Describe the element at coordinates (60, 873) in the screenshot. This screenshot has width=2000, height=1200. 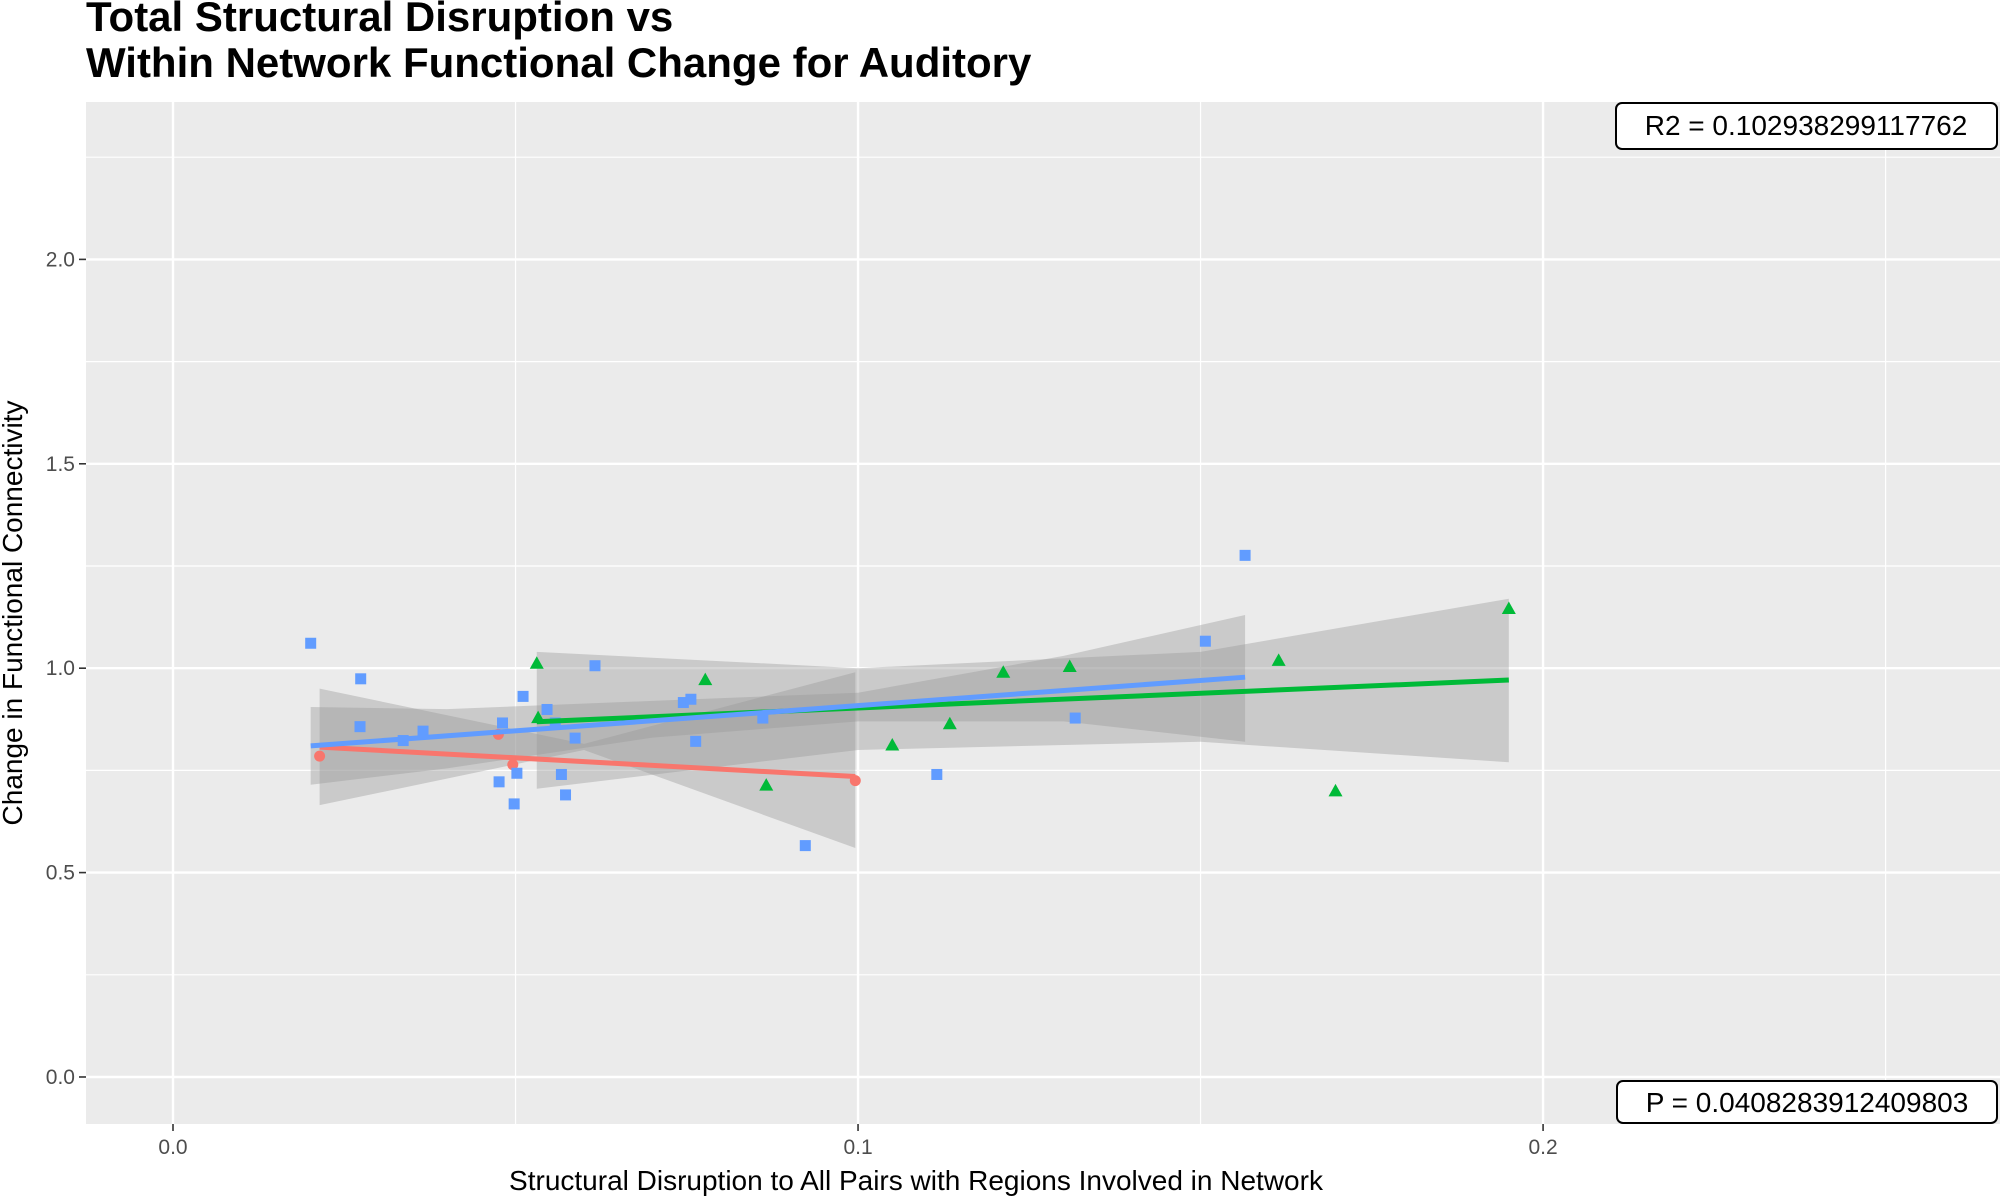
I see `y-tick-label: 0.5` at that location.